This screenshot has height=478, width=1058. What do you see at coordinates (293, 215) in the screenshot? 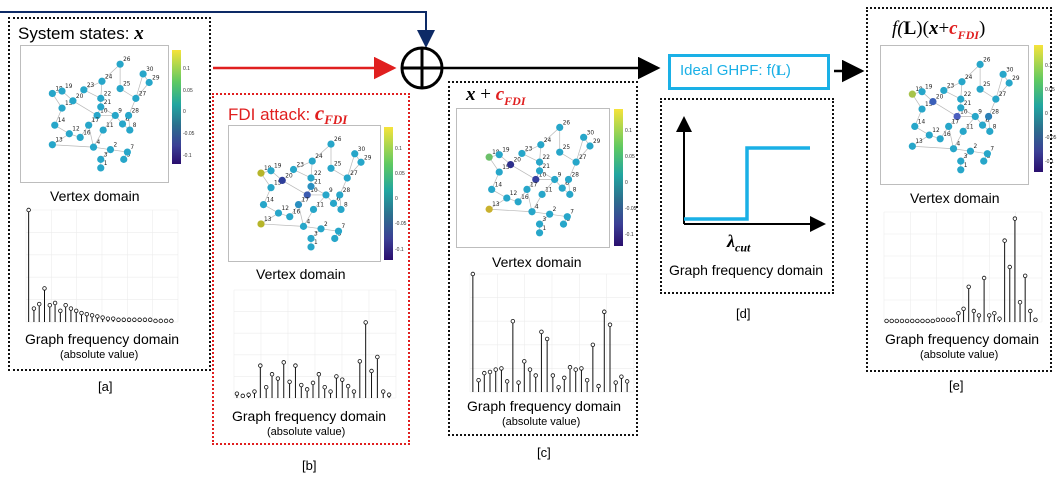
I see `graph-node: 16` at bounding box center [293, 215].